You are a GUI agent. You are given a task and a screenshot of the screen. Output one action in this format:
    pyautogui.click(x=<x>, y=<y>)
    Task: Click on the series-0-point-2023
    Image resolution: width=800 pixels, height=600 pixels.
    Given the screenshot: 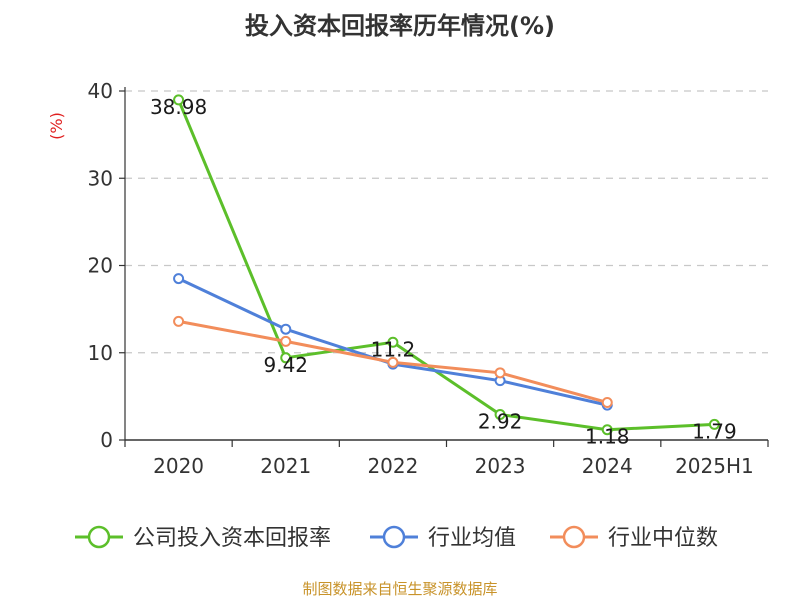 What is the action you would take?
    pyautogui.click(x=500, y=415)
    